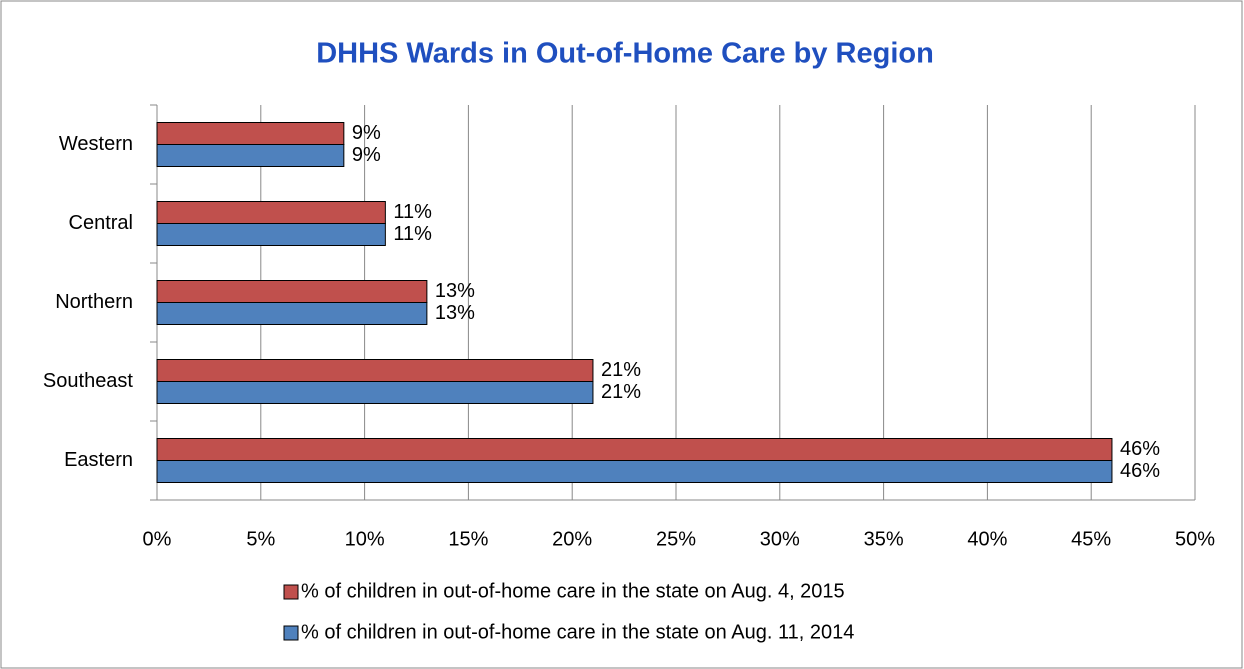  Describe the element at coordinates (365, 539) in the screenshot. I see `x-tick-label: 10%` at that location.